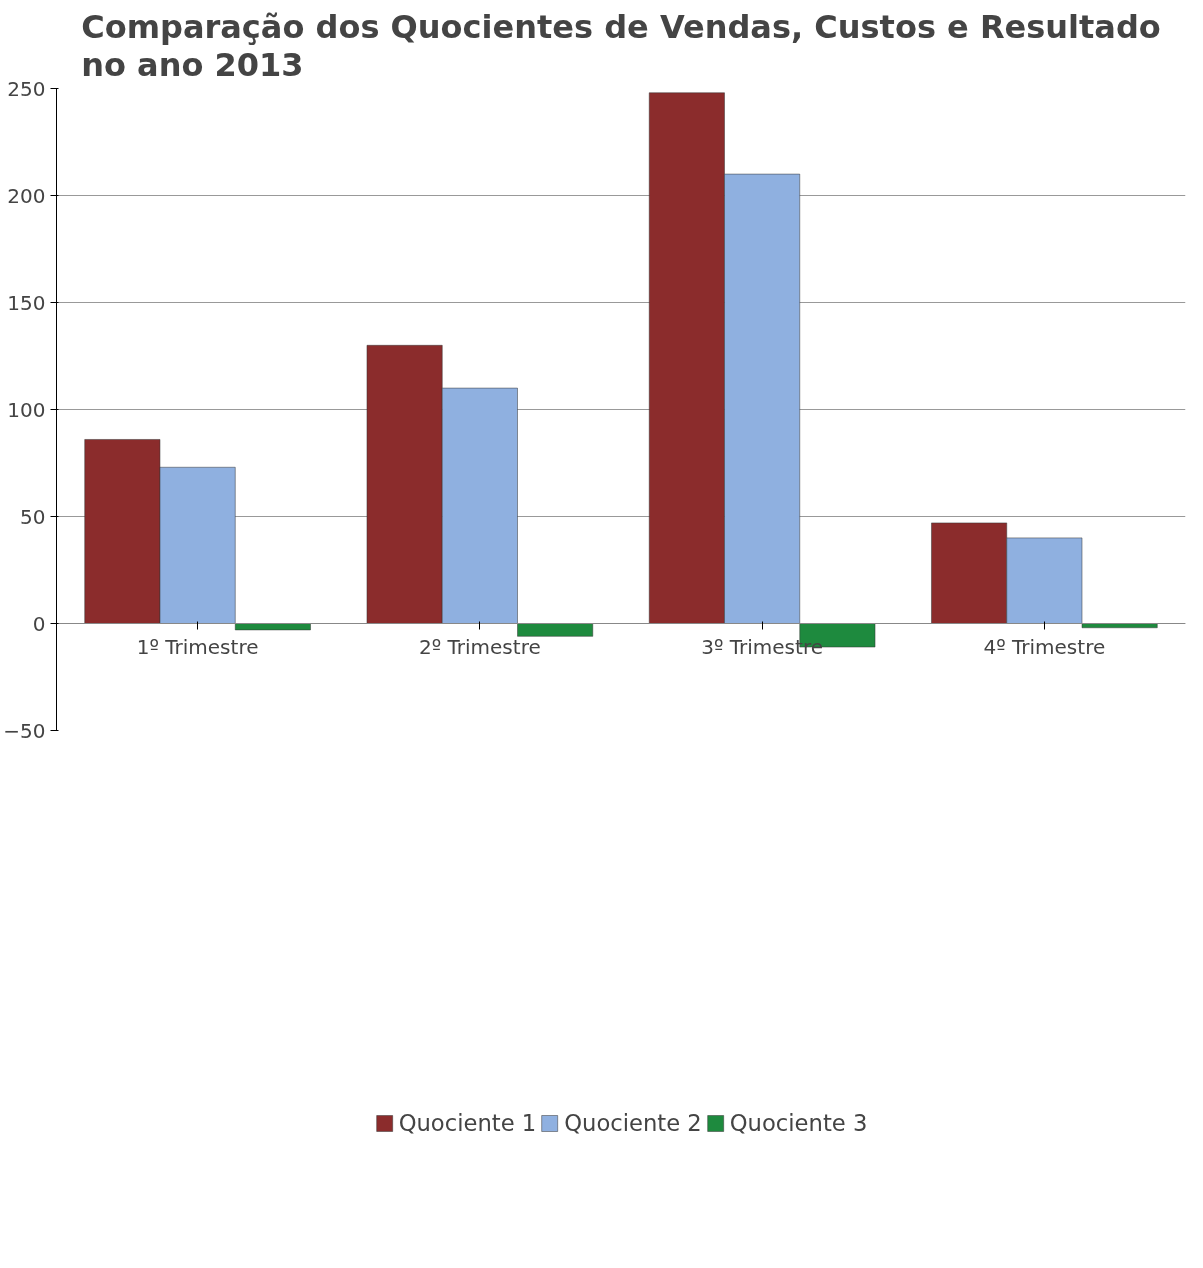 This screenshot has height=1268, width=1203. What do you see at coordinates (39, 623) in the screenshot?
I see `y-tick-label: 0` at bounding box center [39, 623].